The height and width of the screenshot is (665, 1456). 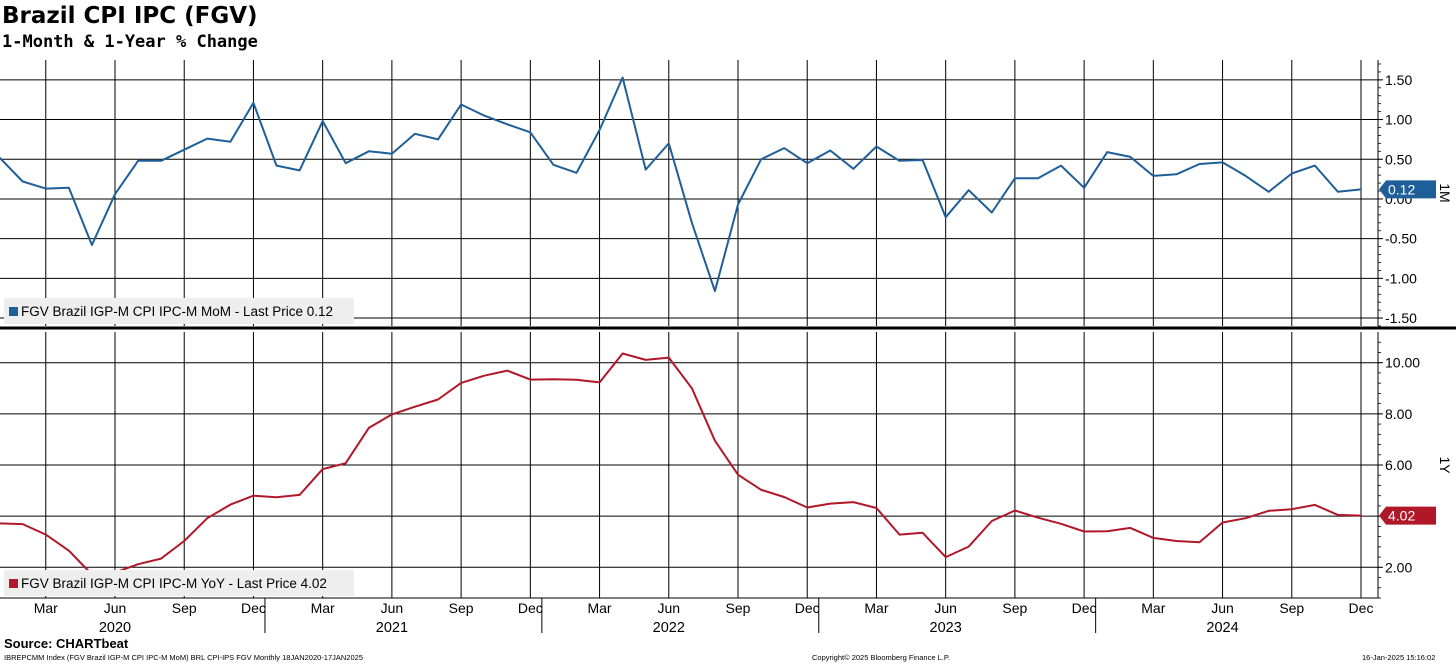 What do you see at coordinates (946, 628) in the screenshot?
I see `x-year-label: 2023` at bounding box center [946, 628].